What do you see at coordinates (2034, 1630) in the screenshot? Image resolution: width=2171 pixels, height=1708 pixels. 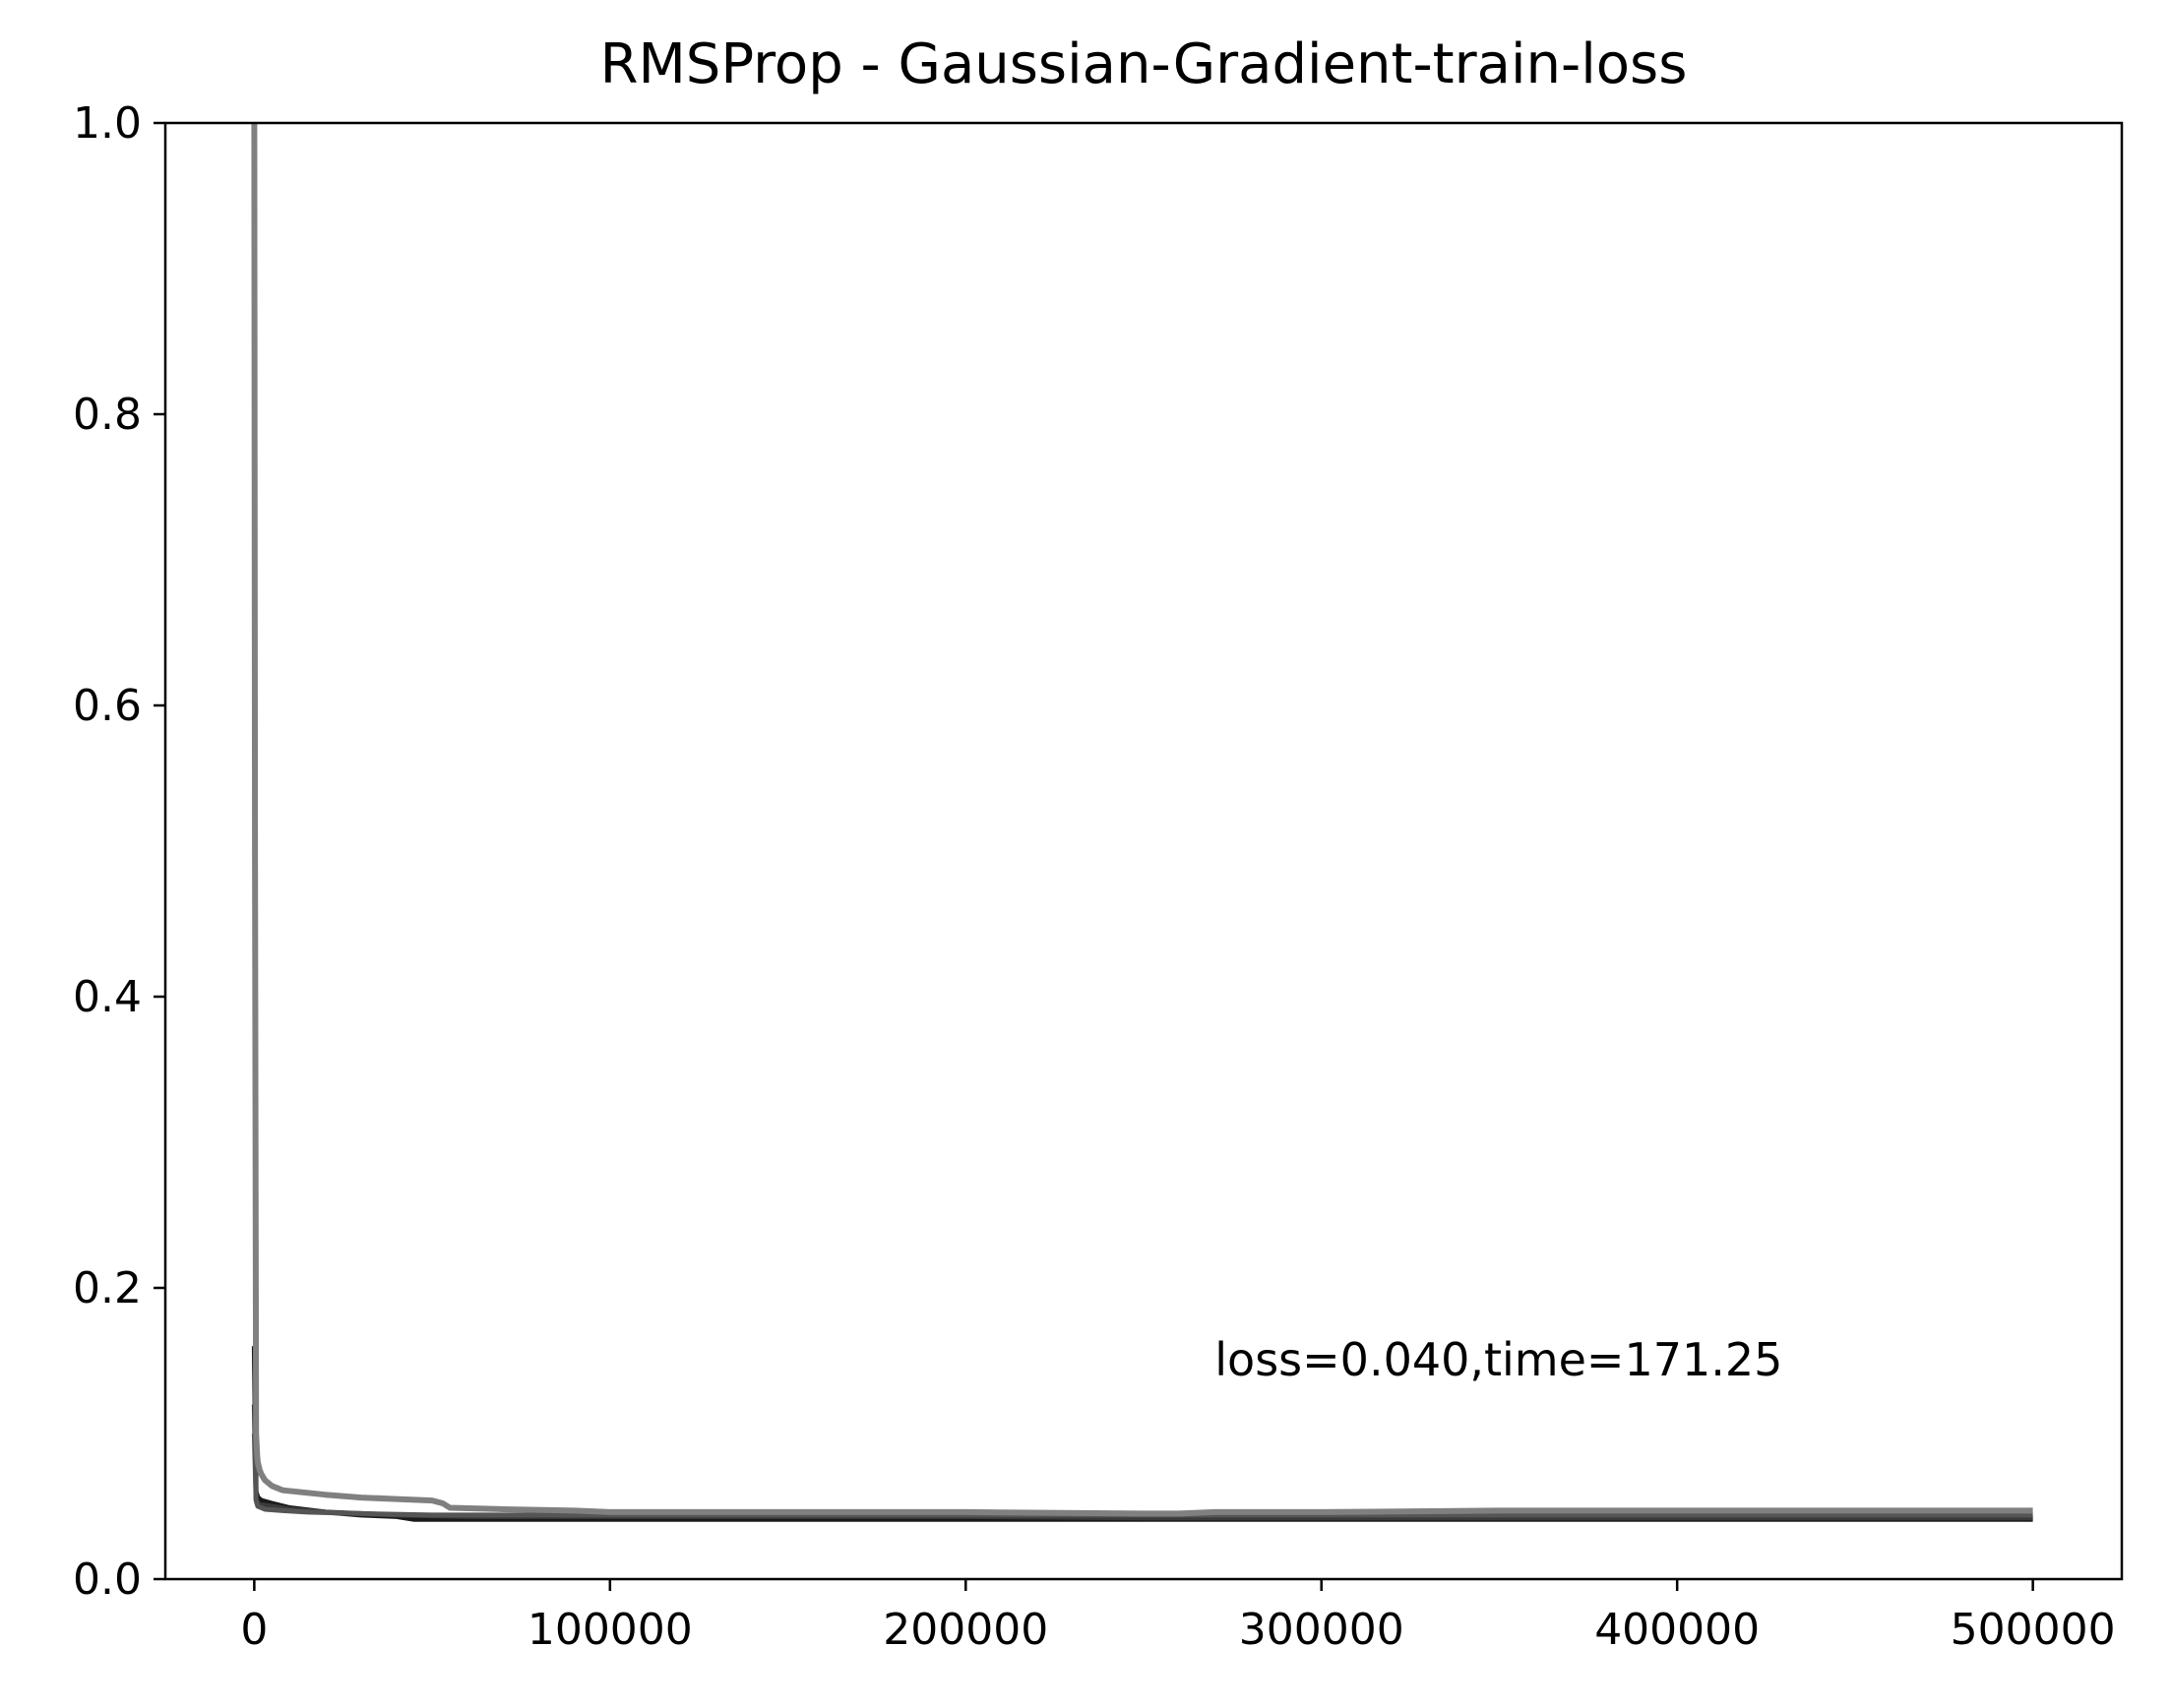 I see `x-tick-label: 500000` at bounding box center [2034, 1630].